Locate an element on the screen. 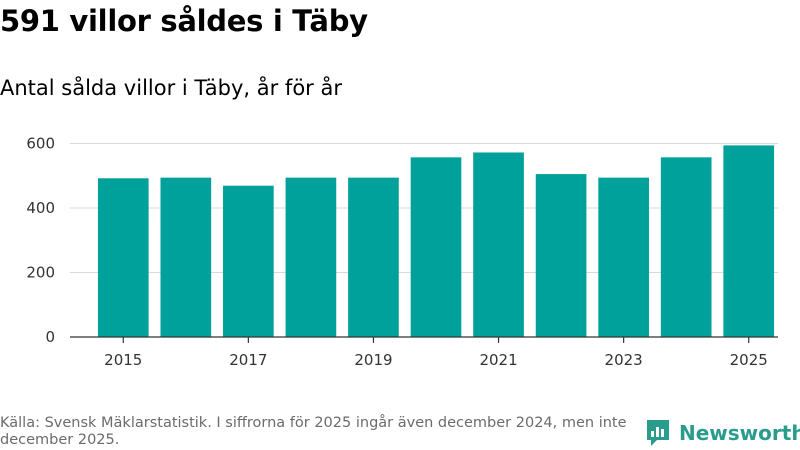 The height and width of the screenshot is (450, 800). bar-2024 is located at coordinates (686, 247).